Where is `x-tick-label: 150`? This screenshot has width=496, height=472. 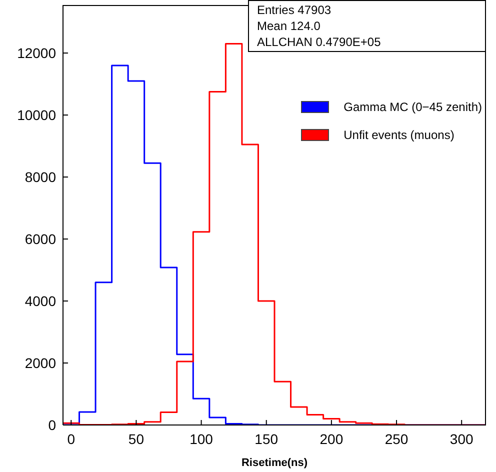 x-tick-label: 150 is located at coordinates (266, 438).